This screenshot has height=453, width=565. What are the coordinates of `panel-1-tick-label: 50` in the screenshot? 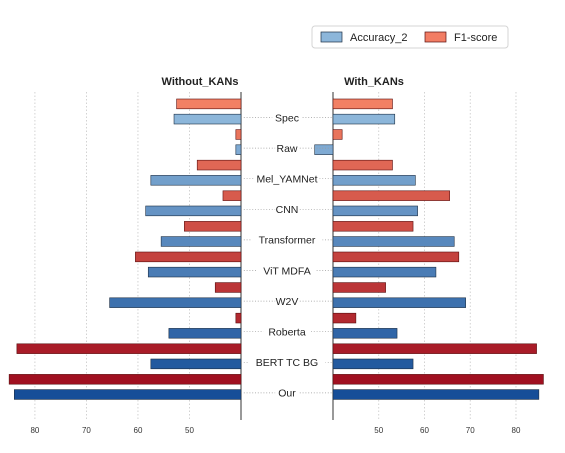 It's located at (378, 430).